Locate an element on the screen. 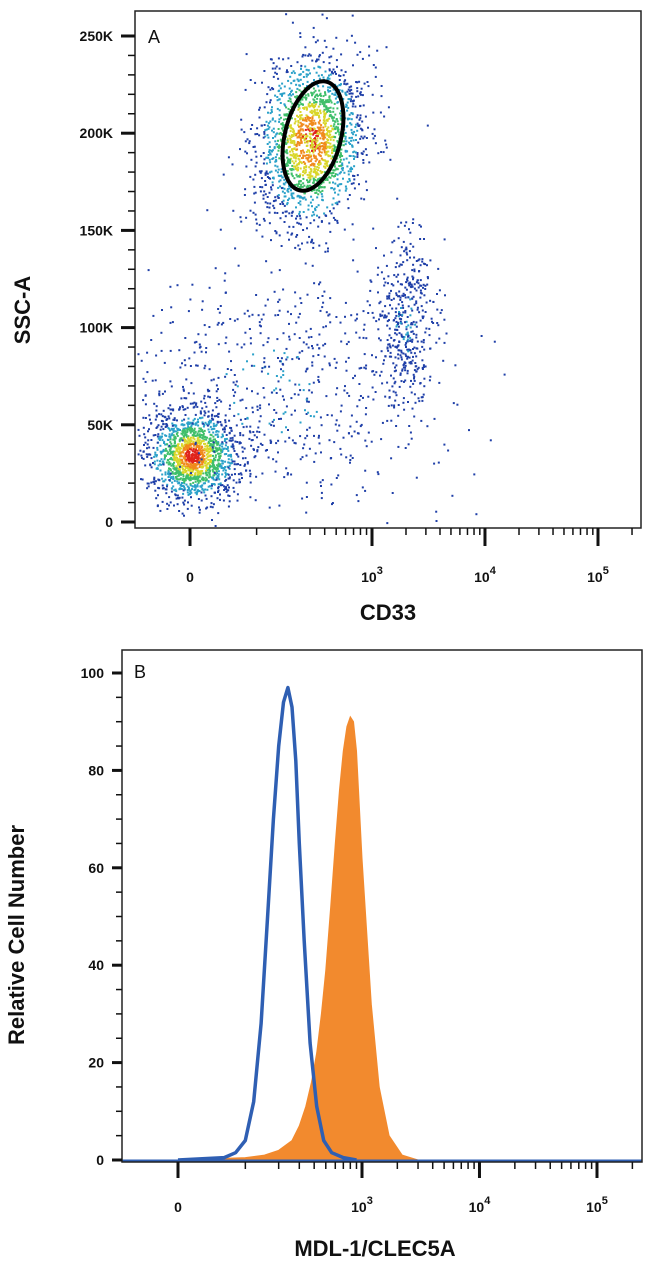  panel-b-y-axis-title: Relative Cell Number is located at coordinates (16, 935).